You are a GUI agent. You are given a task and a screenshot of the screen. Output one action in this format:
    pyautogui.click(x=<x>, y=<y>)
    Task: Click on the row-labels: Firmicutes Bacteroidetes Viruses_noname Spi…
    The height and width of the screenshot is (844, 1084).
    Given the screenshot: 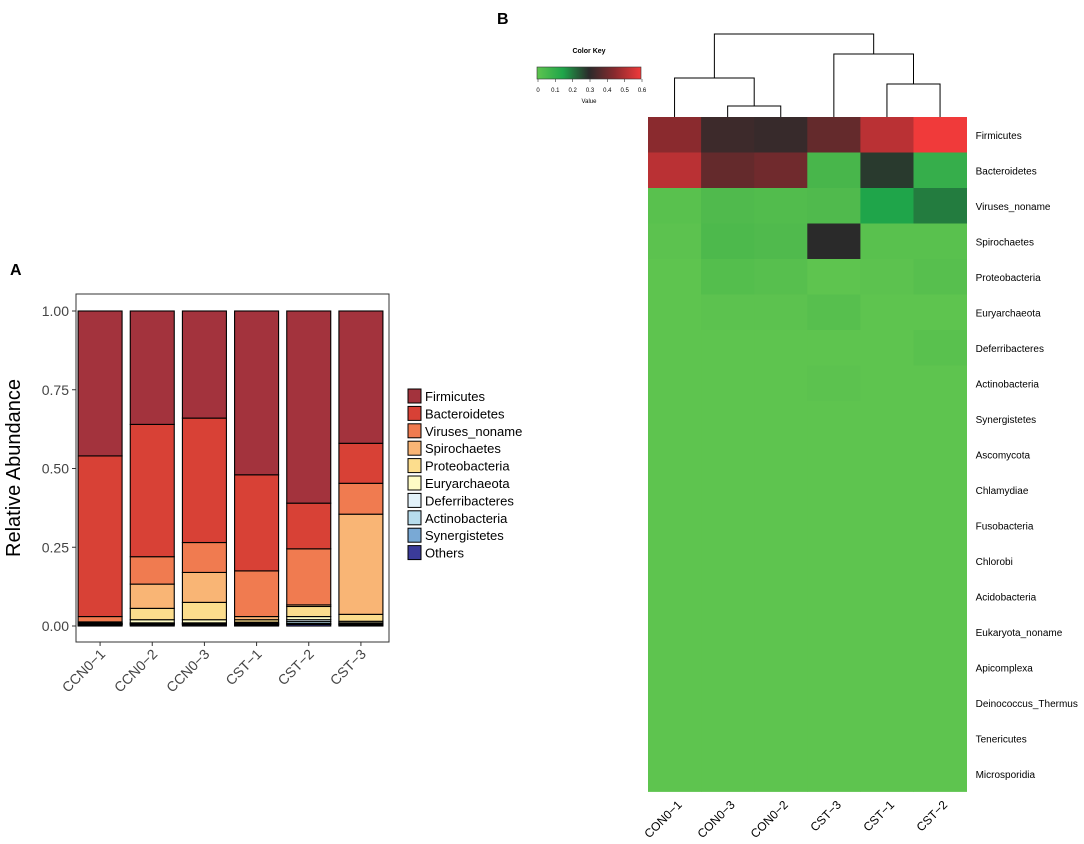 What is the action you would take?
    pyautogui.click(x=1027, y=456)
    